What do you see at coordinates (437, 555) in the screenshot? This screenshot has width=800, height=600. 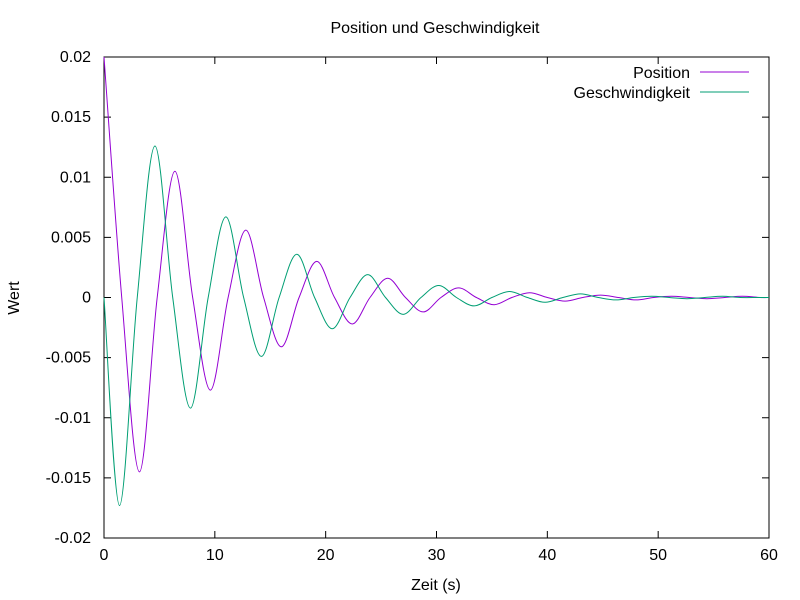 I see `x-tick-label: 30` at bounding box center [437, 555].